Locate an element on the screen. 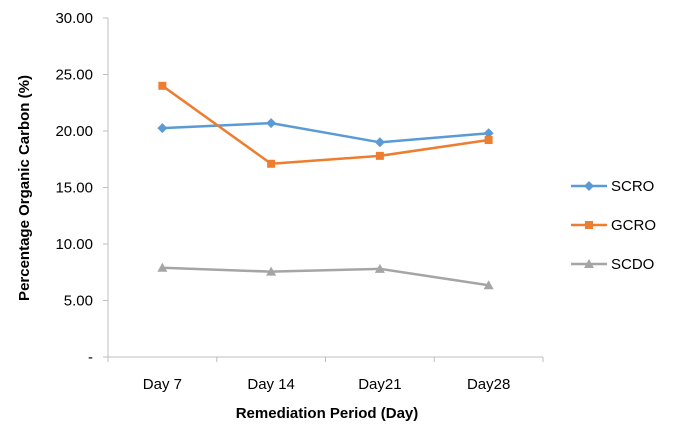 This screenshot has height=429, width=673. series-line-scdo is located at coordinates (325, 276).